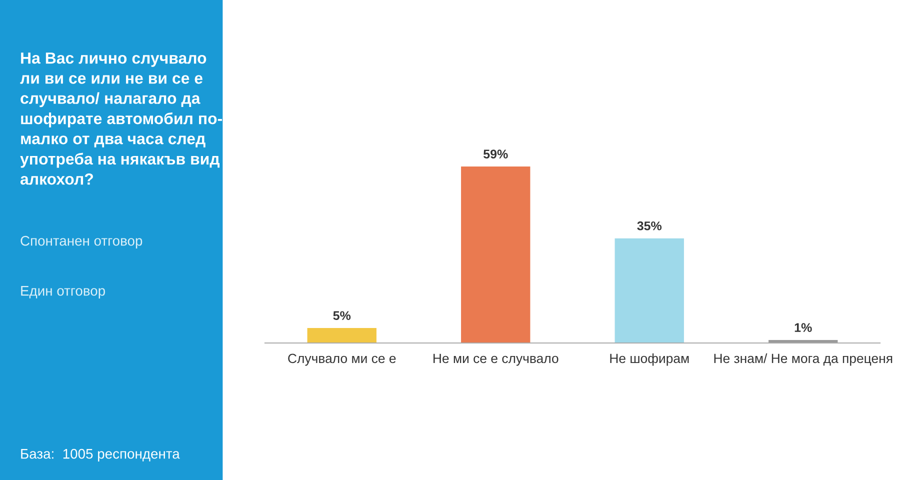 The width and height of the screenshot is (900, 480). What do you see at coordinates (496, 360) in the screenshot?
I see `x-tick-label: Не ми се е случвало` at bounding box center [496, 360].